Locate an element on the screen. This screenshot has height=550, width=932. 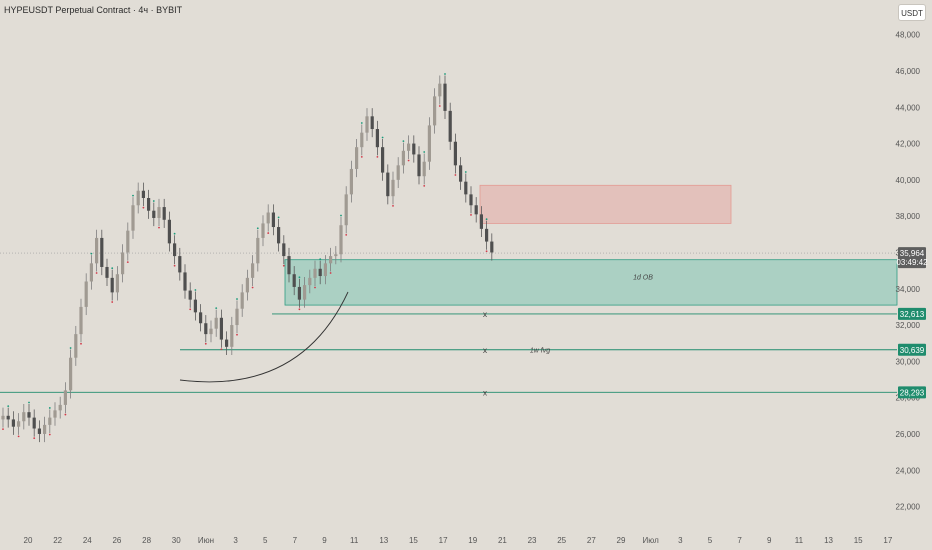
price-tick-label: 42,000 is located at coordinates (908, 144).